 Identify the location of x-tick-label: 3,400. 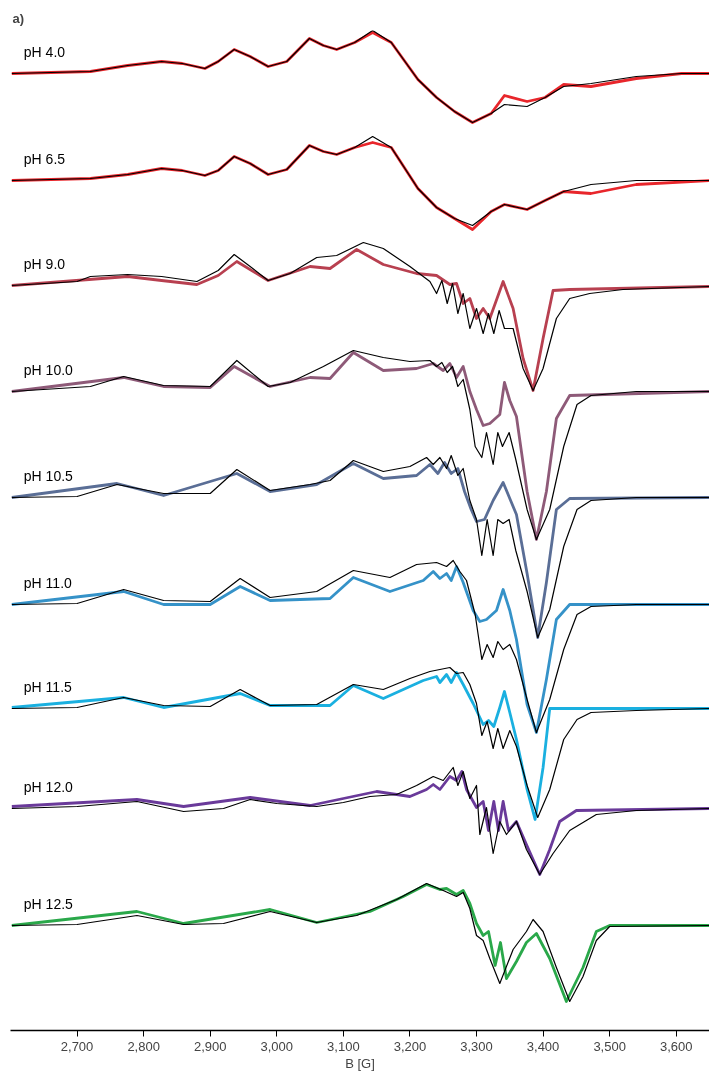
(543, 1046).